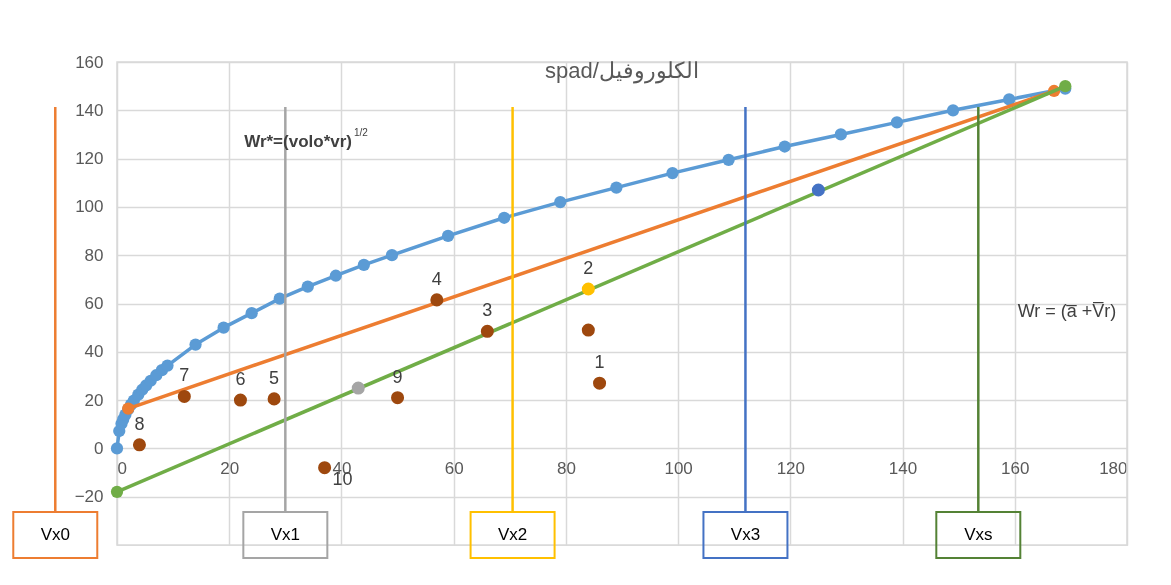 The image size is (1171, 585). I want to click on series-label: 9, so click(397, 376).